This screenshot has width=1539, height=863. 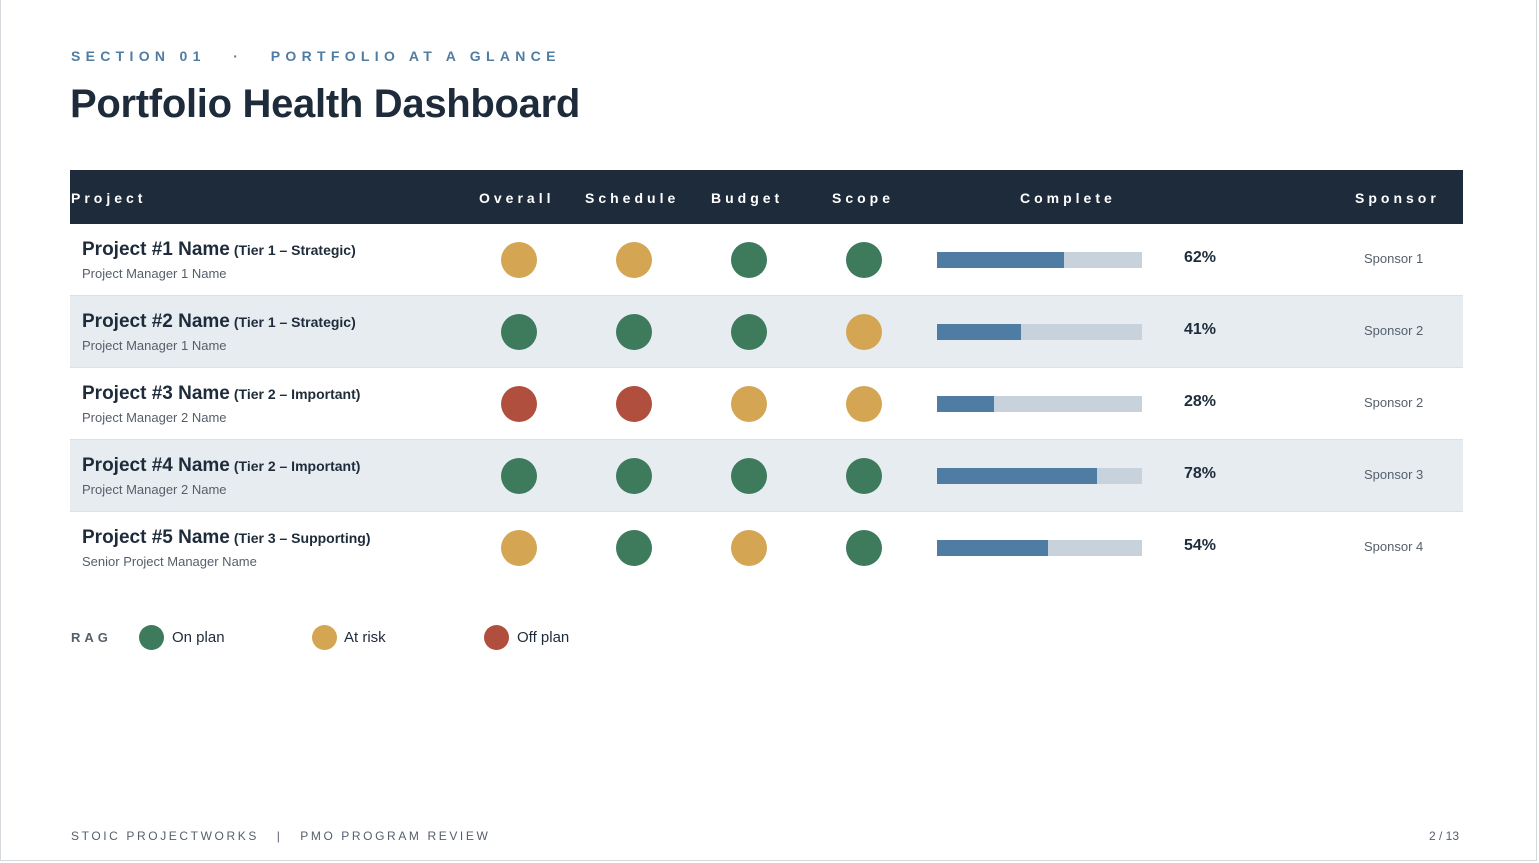 What do you see at coordinates (316, 56) in the screenshot?
I see `section-eyebrow: SECTION 01 · PORTFOLIO AT A GLANCE` at bounding box center [316, 56].